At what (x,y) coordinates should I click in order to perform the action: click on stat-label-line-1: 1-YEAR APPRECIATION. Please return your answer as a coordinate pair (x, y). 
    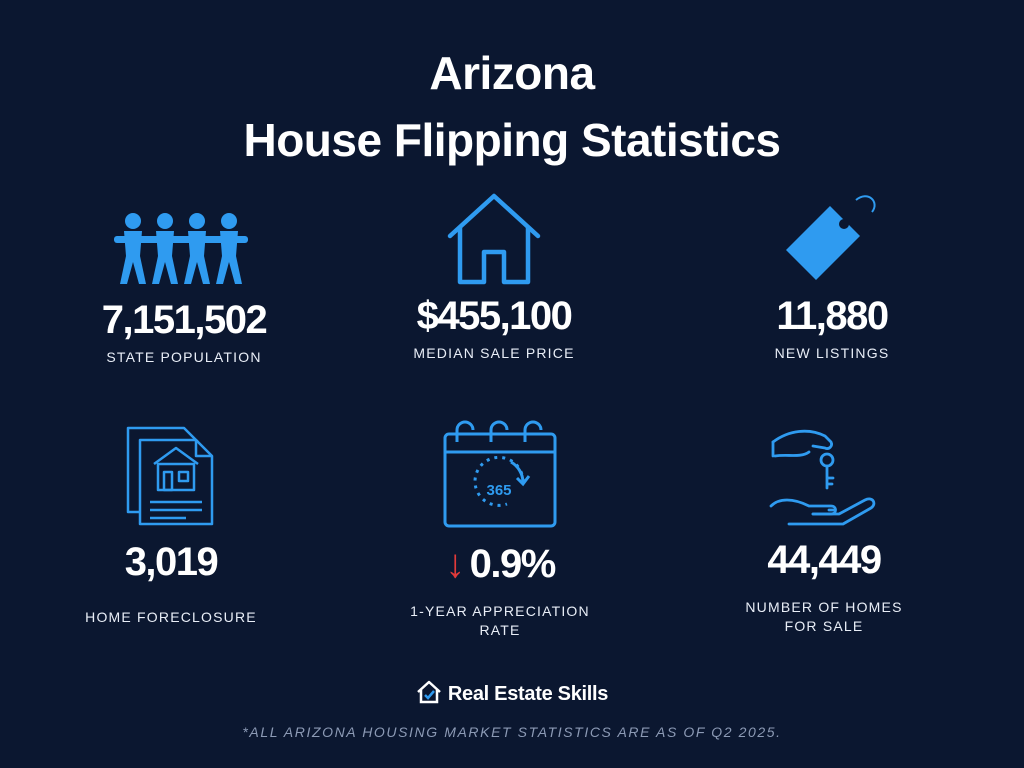
    Looking at the image, I should click on (500, 611).